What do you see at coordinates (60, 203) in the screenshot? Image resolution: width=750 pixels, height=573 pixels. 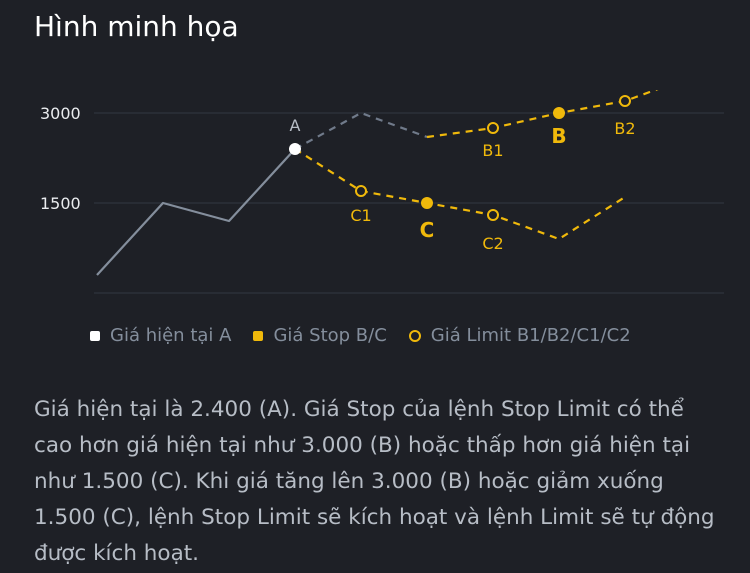 I see `y-tick-label-1500: 1500` at bounding box center [60, 203].